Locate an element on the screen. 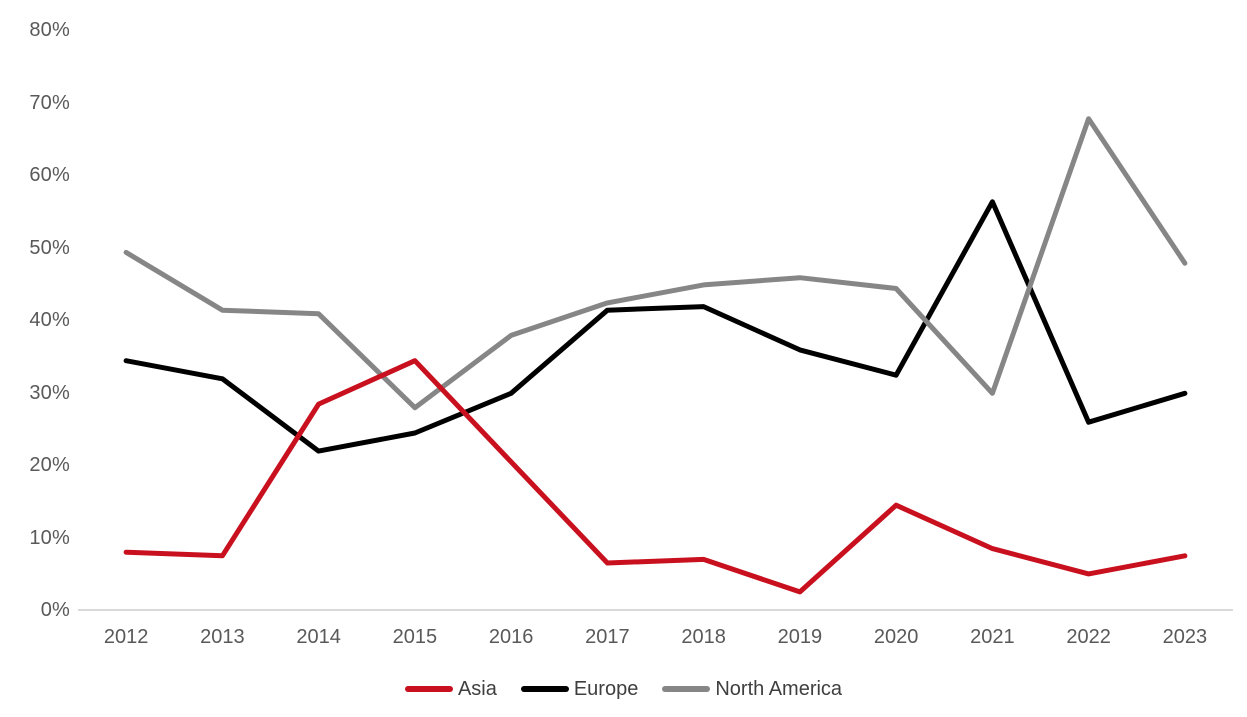  x-tick-label: 2014 is located at coordinates (318, 637).